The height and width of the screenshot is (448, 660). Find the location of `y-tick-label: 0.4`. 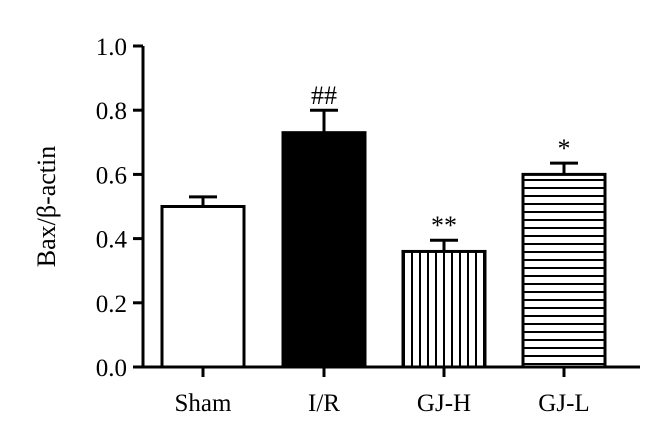

y-tick-label: 0.4 is located at coordinates (112, 240).